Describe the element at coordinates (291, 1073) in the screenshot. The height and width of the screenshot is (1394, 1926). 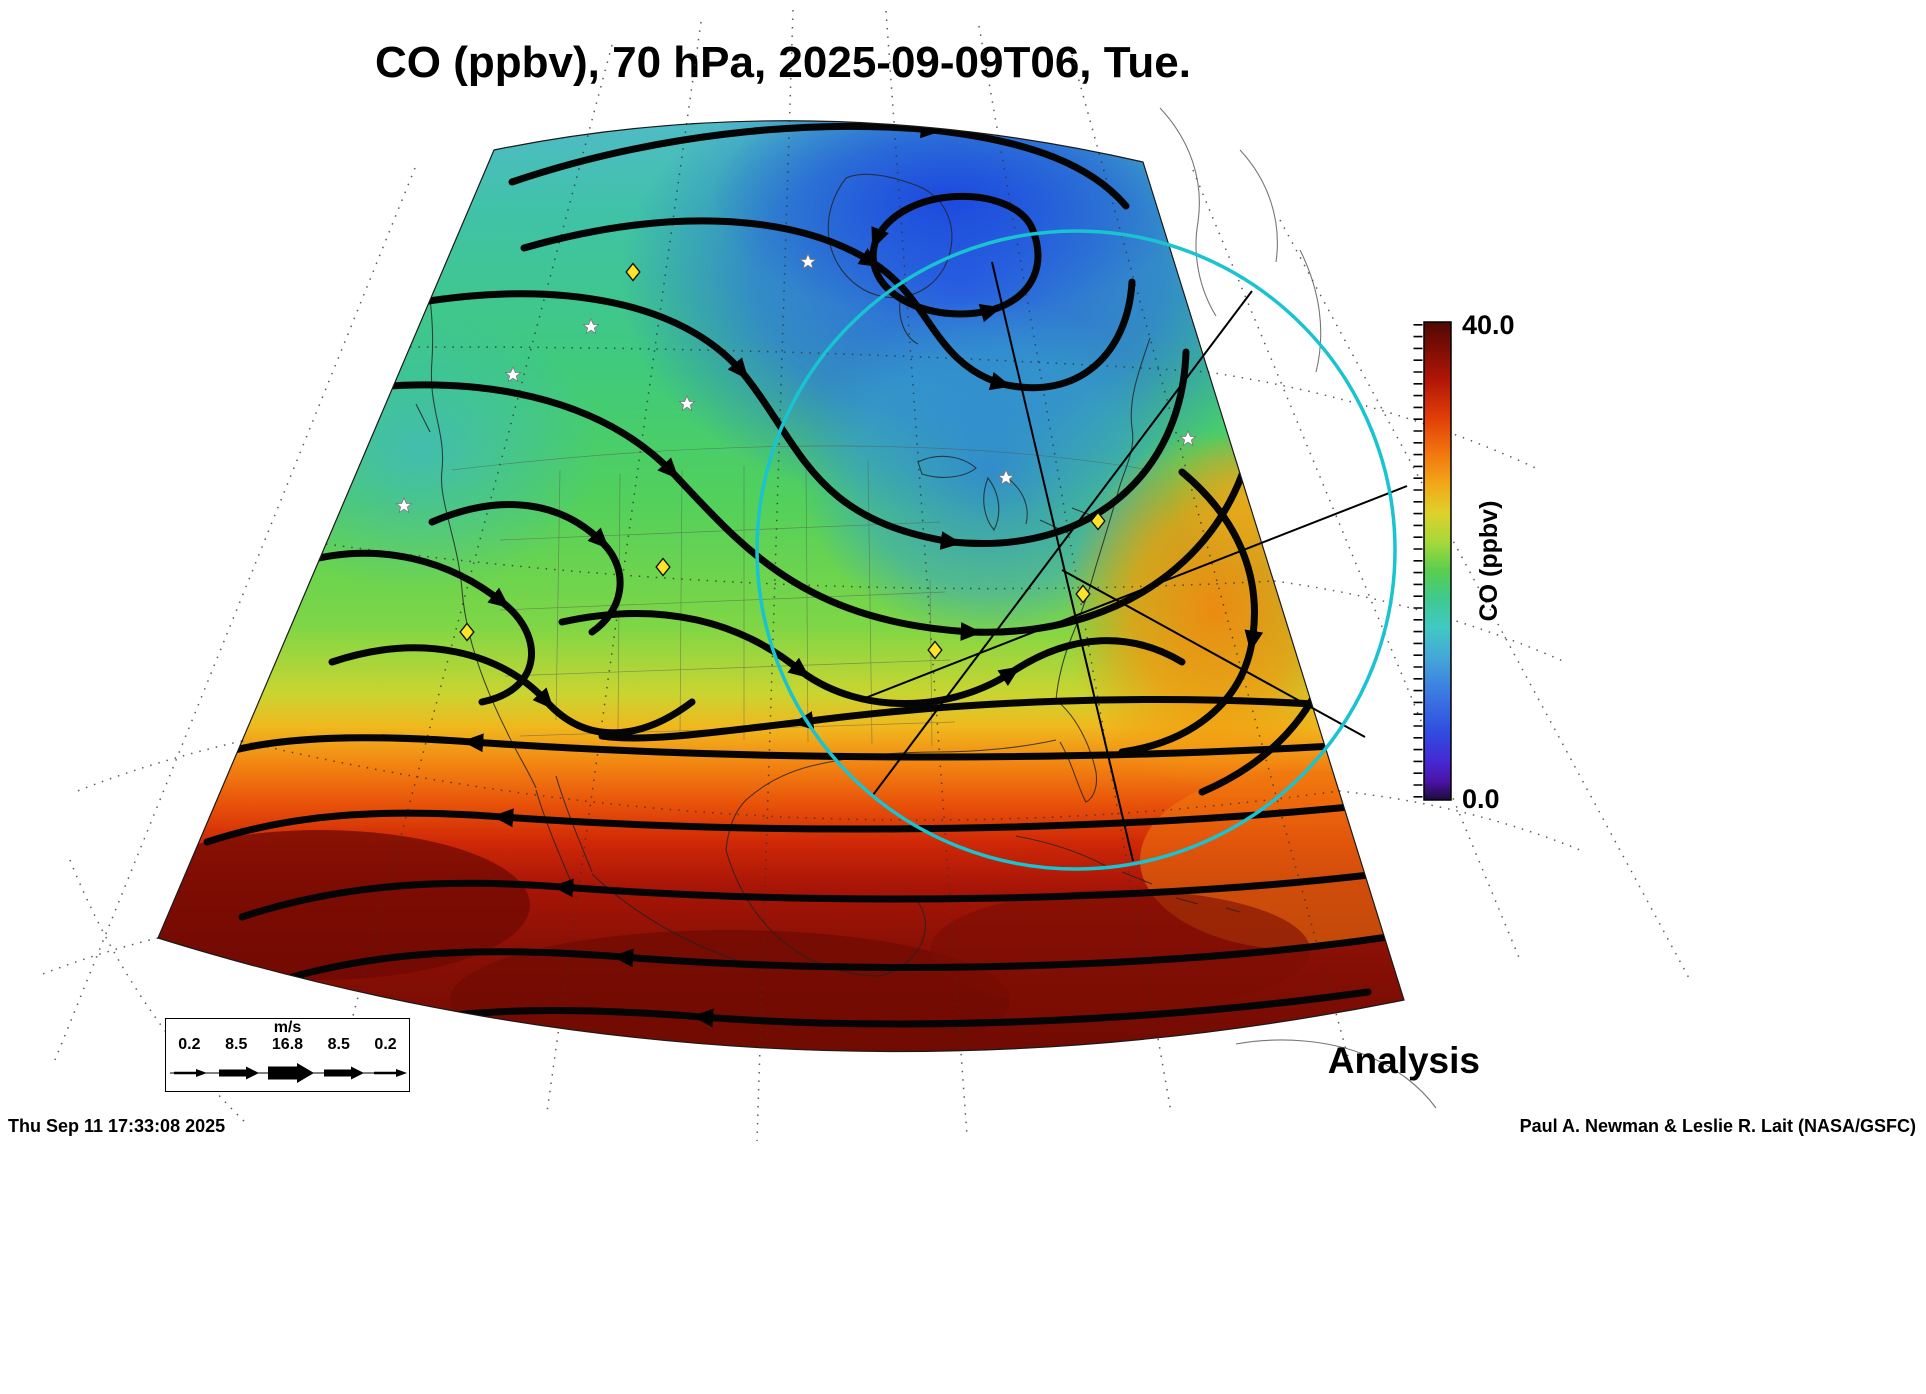
I see `arrow-large-icon` at that location.